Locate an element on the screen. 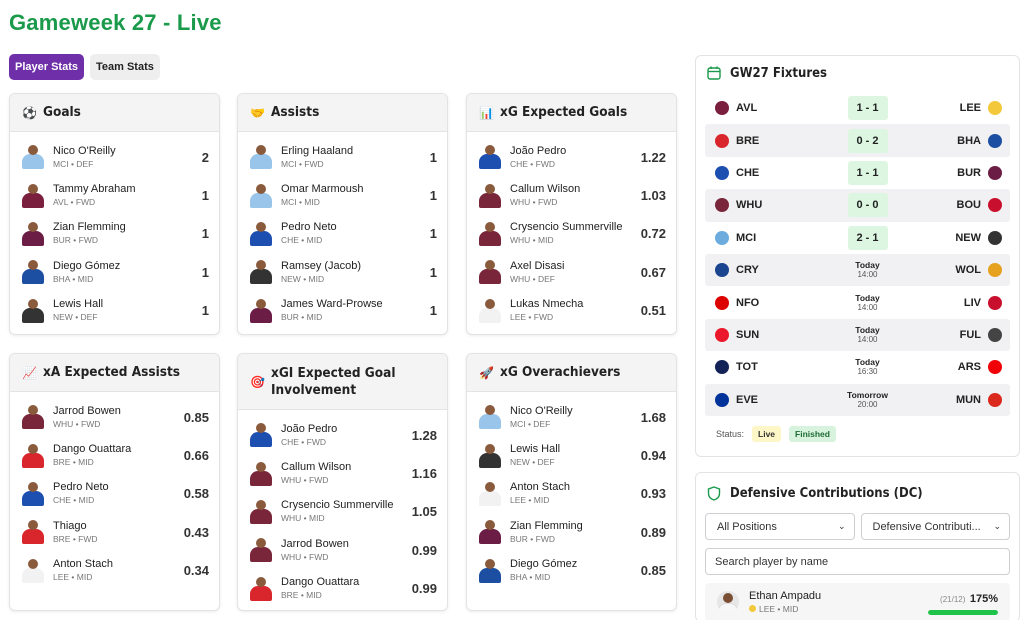 The image size is (1024, 620). fixture-row: WHU 0 - 0 BOU is located at coordinates (857, 205).